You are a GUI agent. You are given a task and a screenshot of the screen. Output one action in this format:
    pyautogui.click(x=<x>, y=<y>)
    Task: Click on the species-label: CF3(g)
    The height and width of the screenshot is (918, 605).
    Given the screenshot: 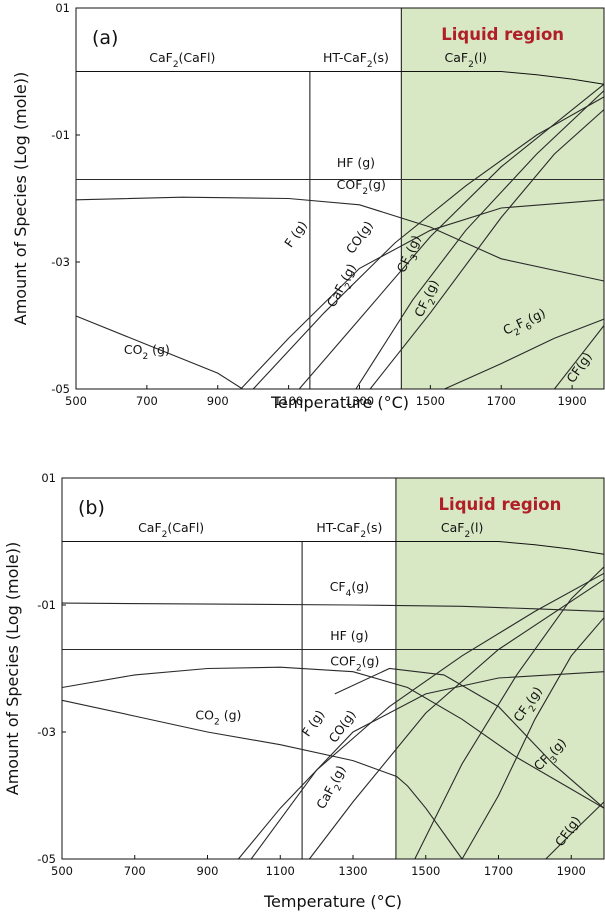 What is the action you would take?
    pyautogui.click(x=410, y=255)
    